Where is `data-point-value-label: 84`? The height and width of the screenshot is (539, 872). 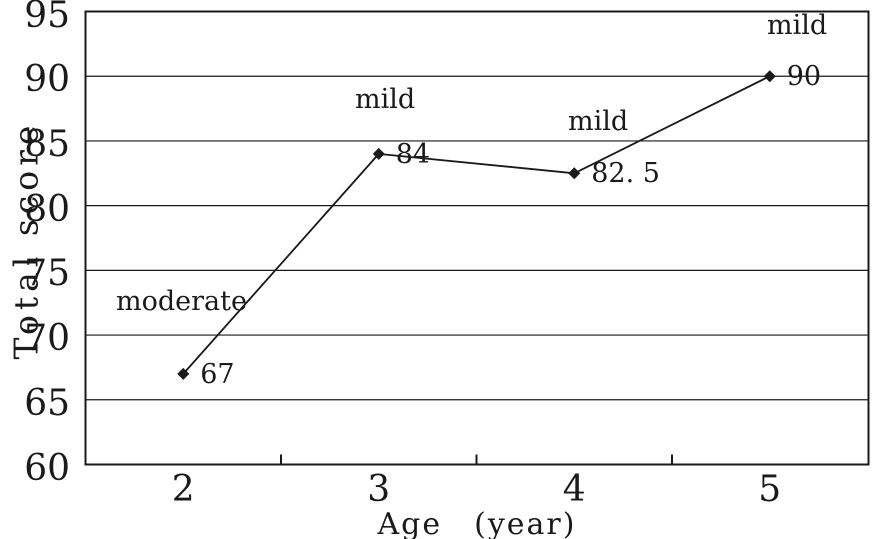
data-point-value-label: 84 is located at coordinates (413, 154).